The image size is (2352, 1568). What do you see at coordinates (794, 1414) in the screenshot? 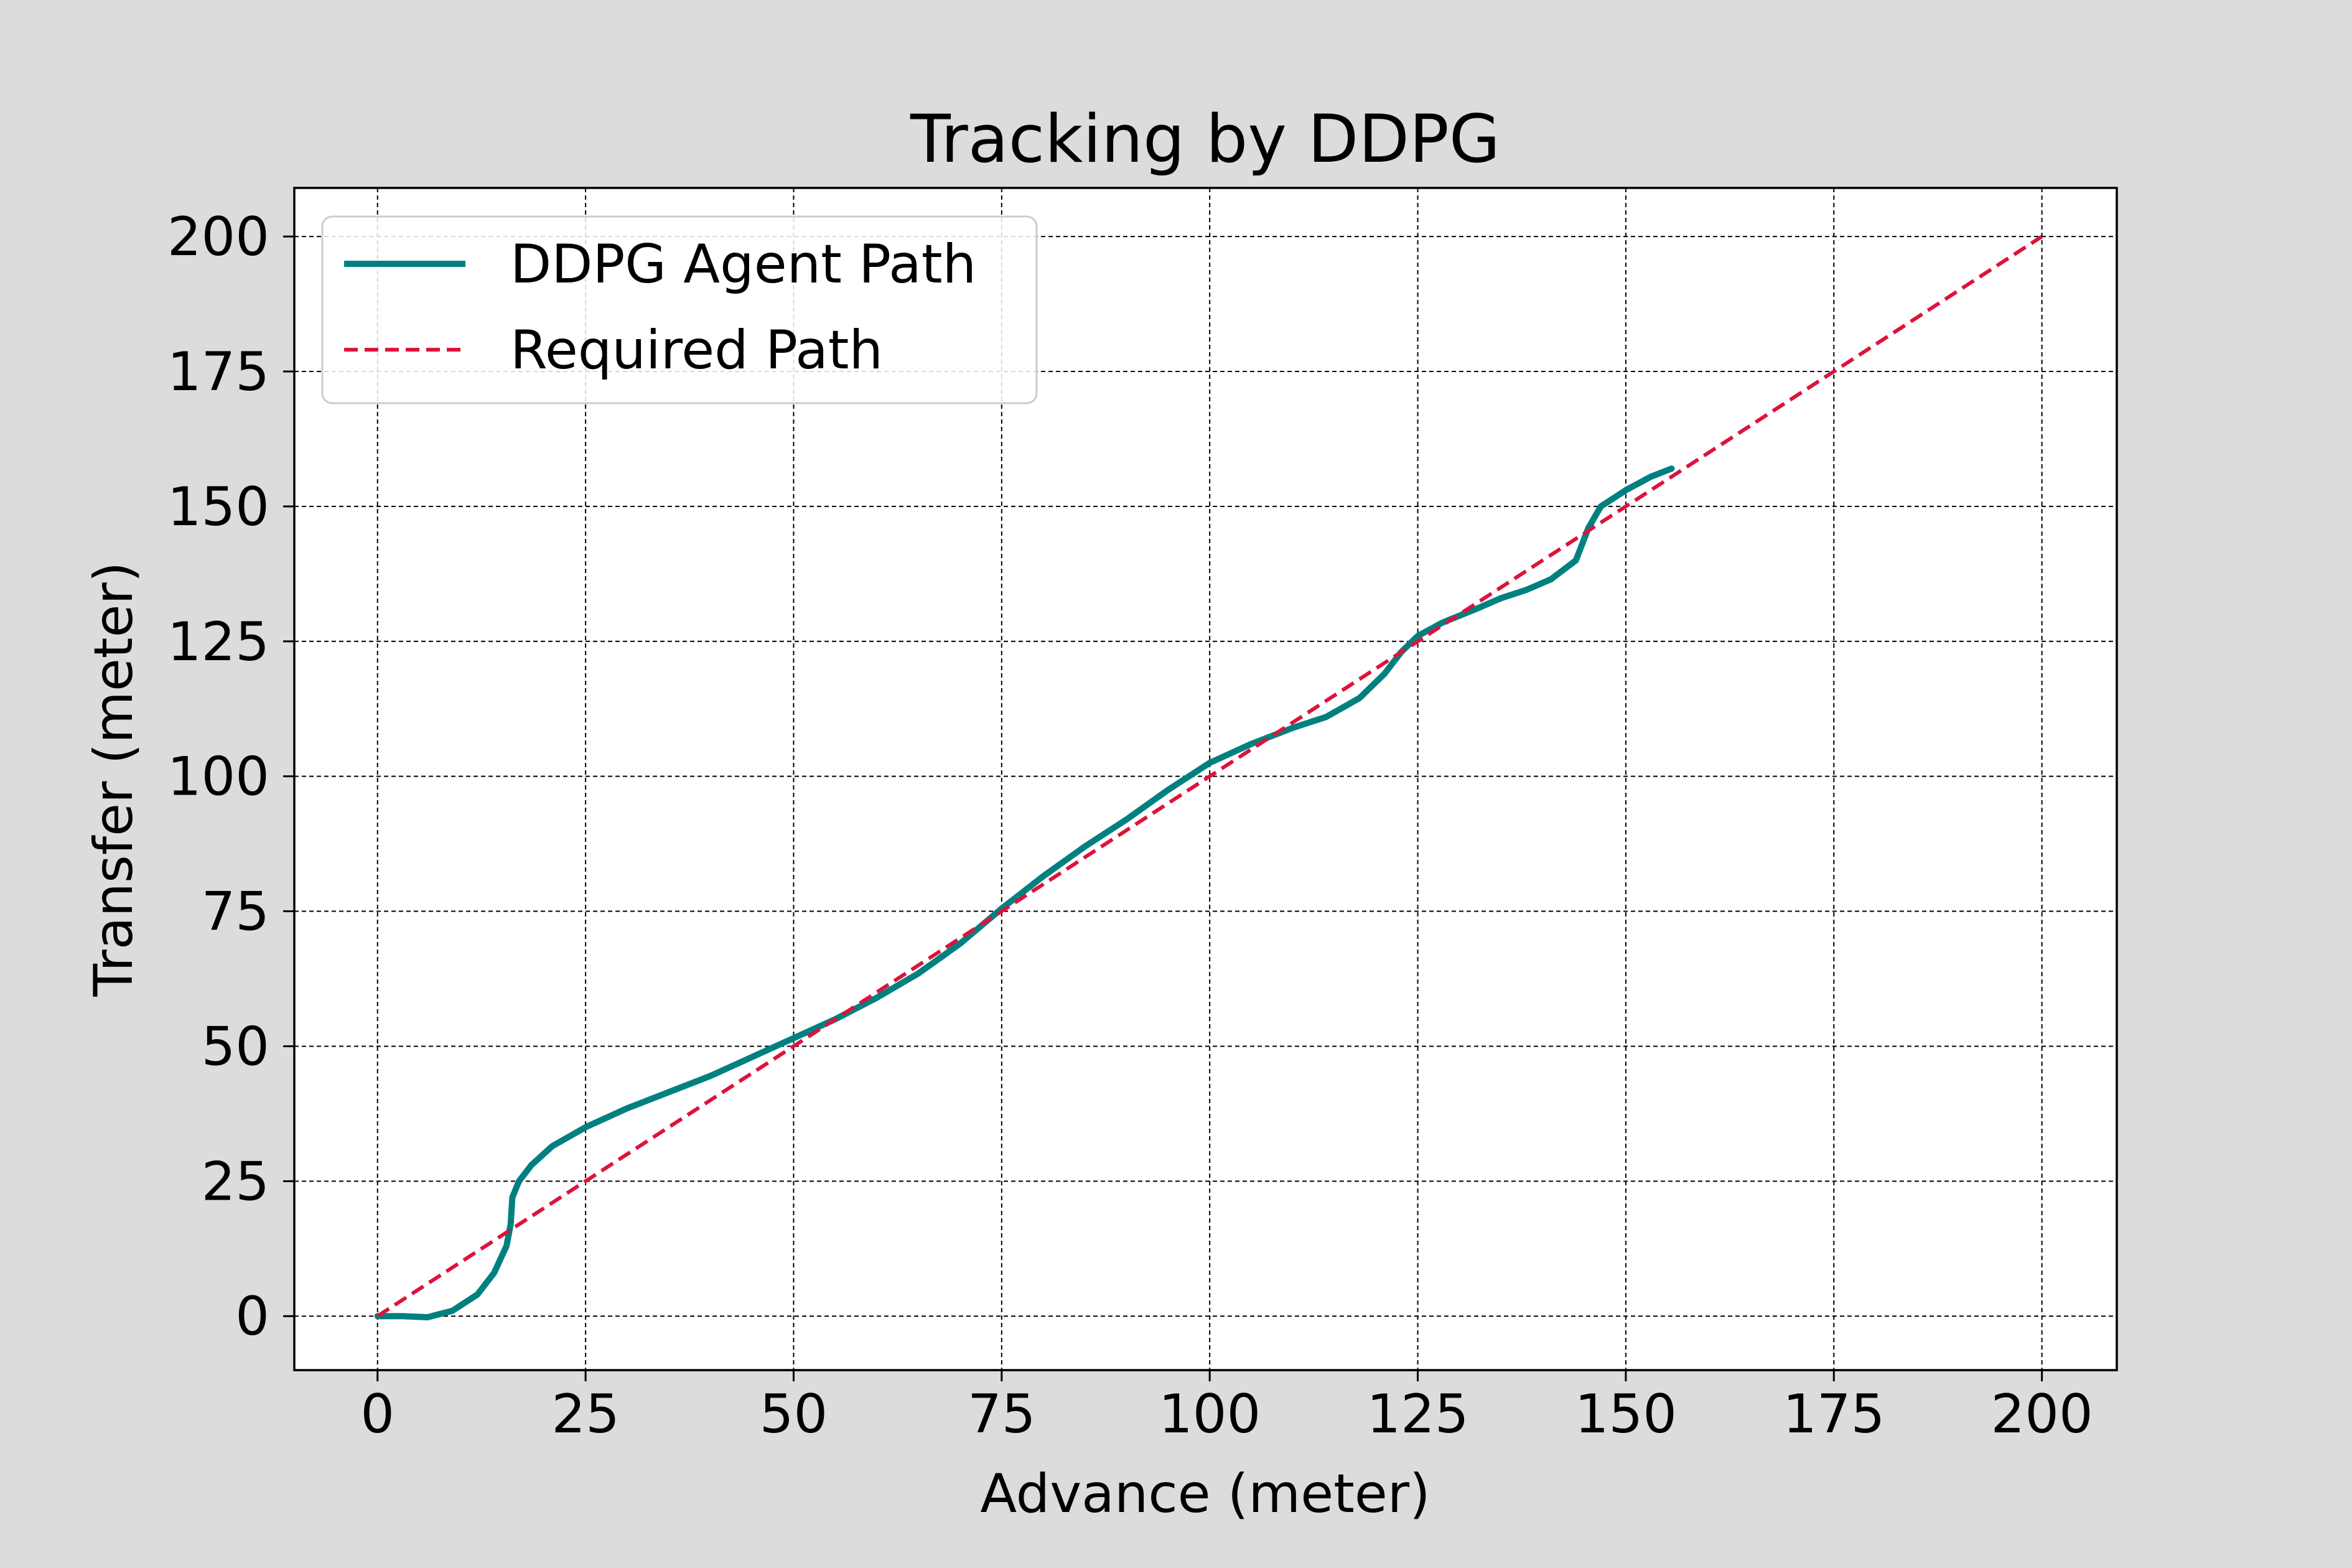
I see `x-tick-label: 50` at bounding box center [794, 1414].